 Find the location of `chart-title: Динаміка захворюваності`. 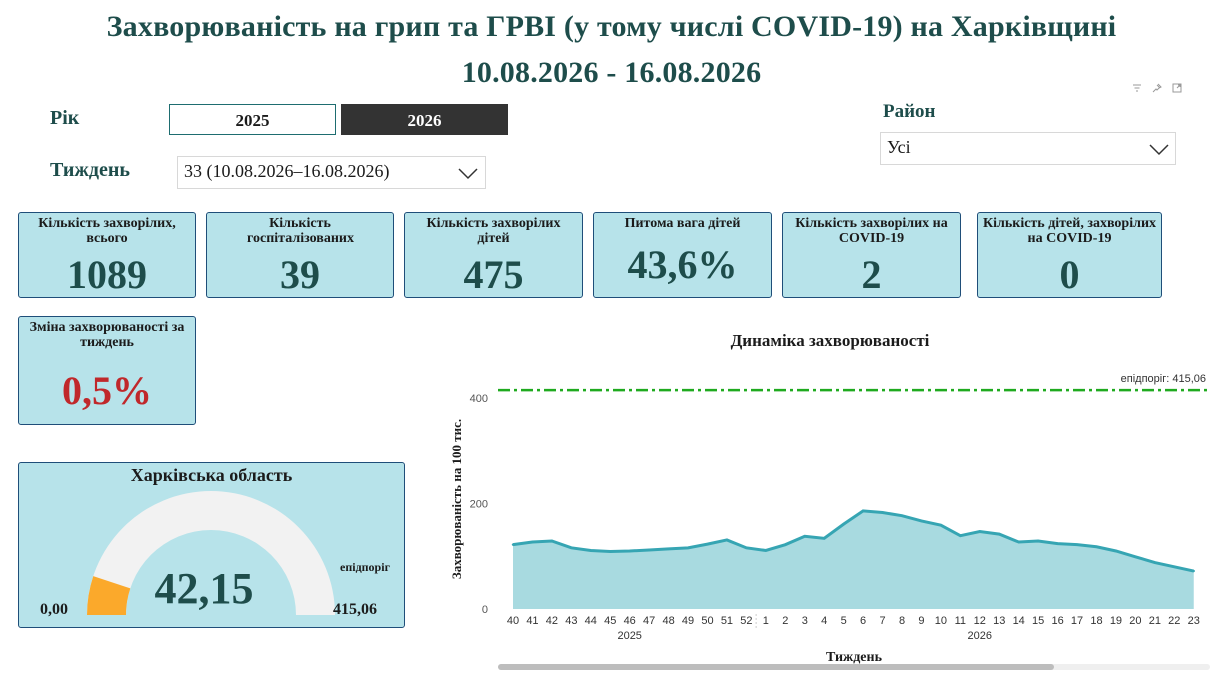

chart-title: Динаміка захворюваності is located at coordinates (830, 340).